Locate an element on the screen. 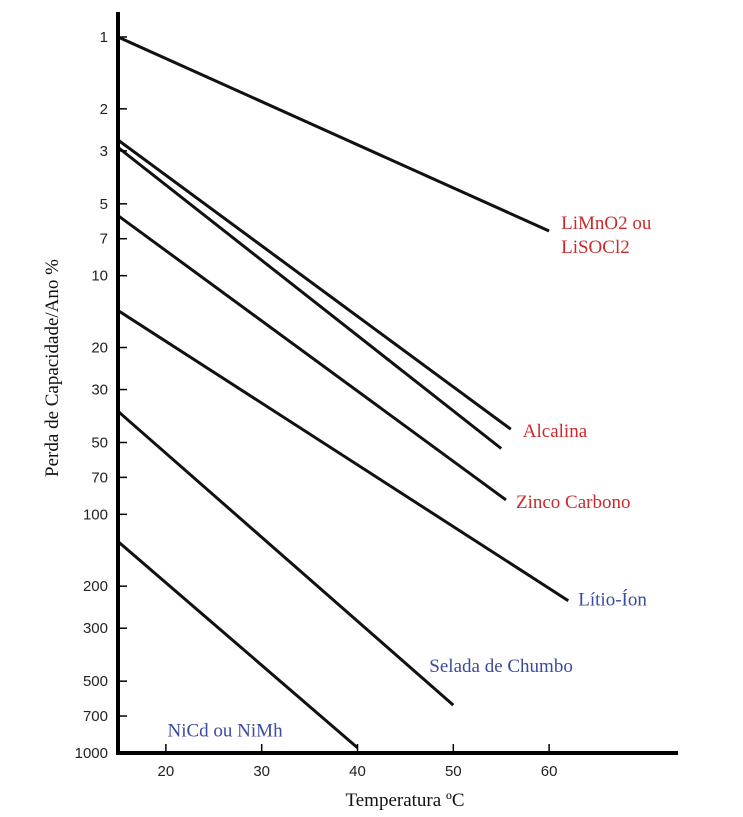  y-axis-label: Perda de Capacidade/Ano % is located at coordinates (52, 368).